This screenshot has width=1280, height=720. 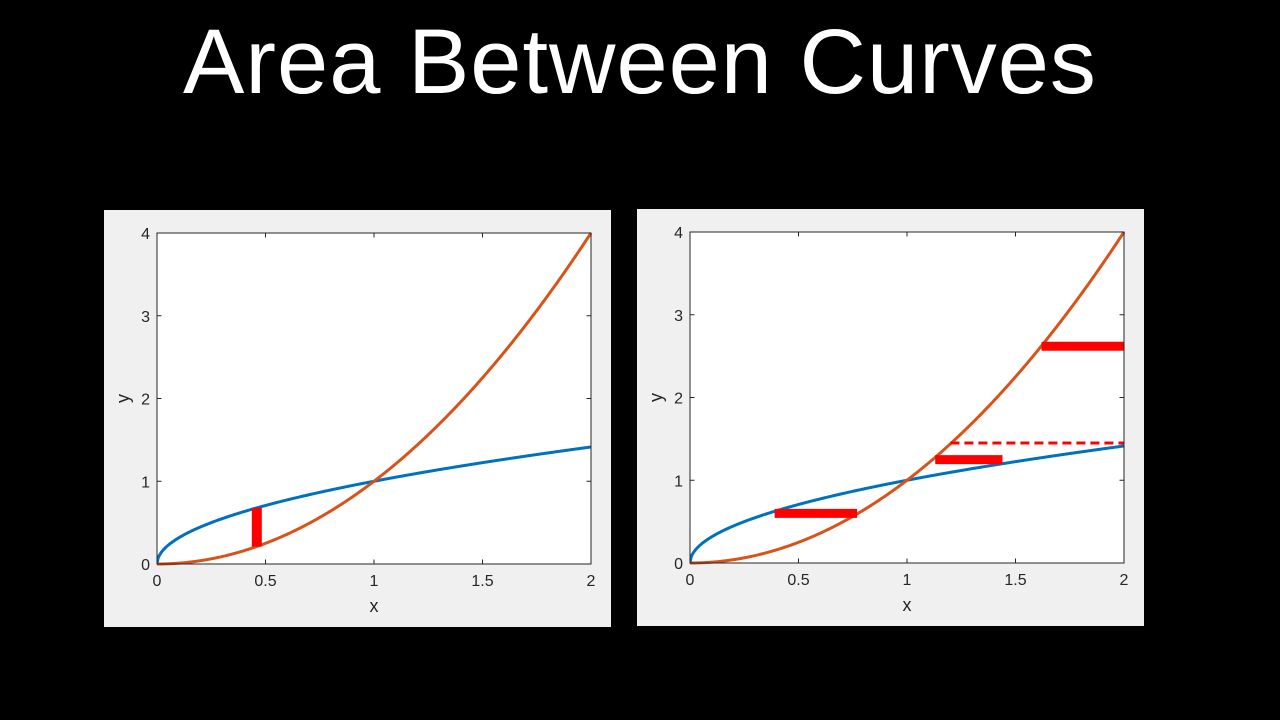 What do you see at coordinates (640, 62) in the screenshot?
I see `page-title: Area Between Curves` at bounding box center [640, 62].